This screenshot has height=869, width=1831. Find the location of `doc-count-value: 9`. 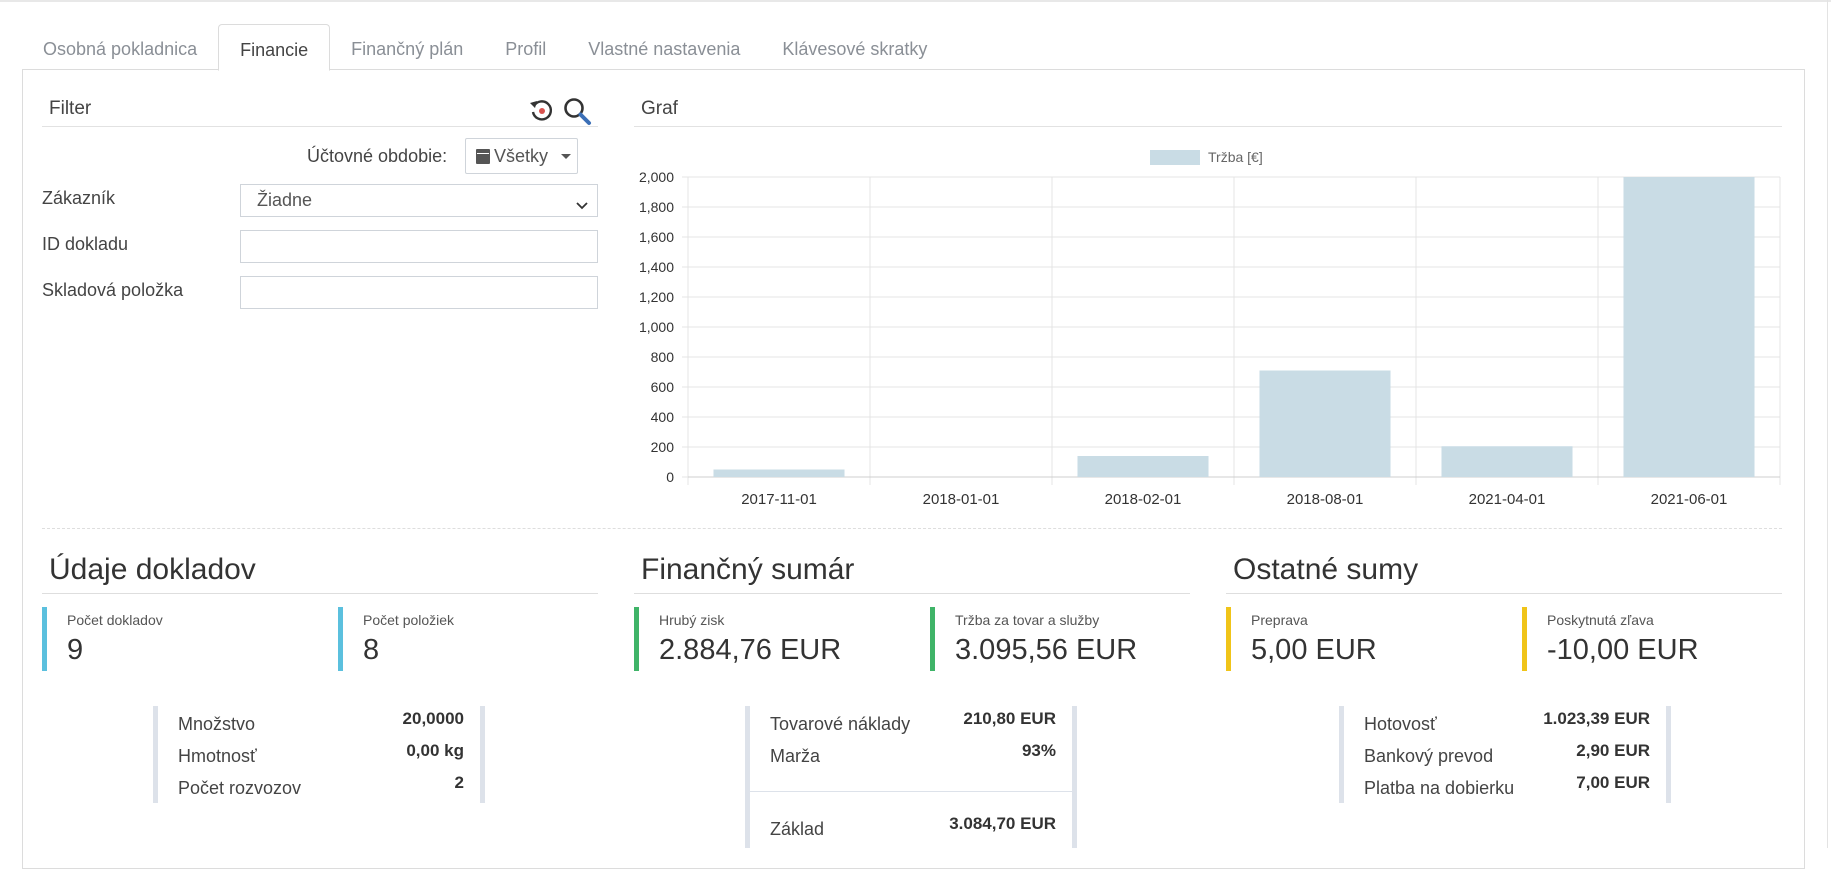

doc-count-value: 9 is located at coordinates (75, 650).